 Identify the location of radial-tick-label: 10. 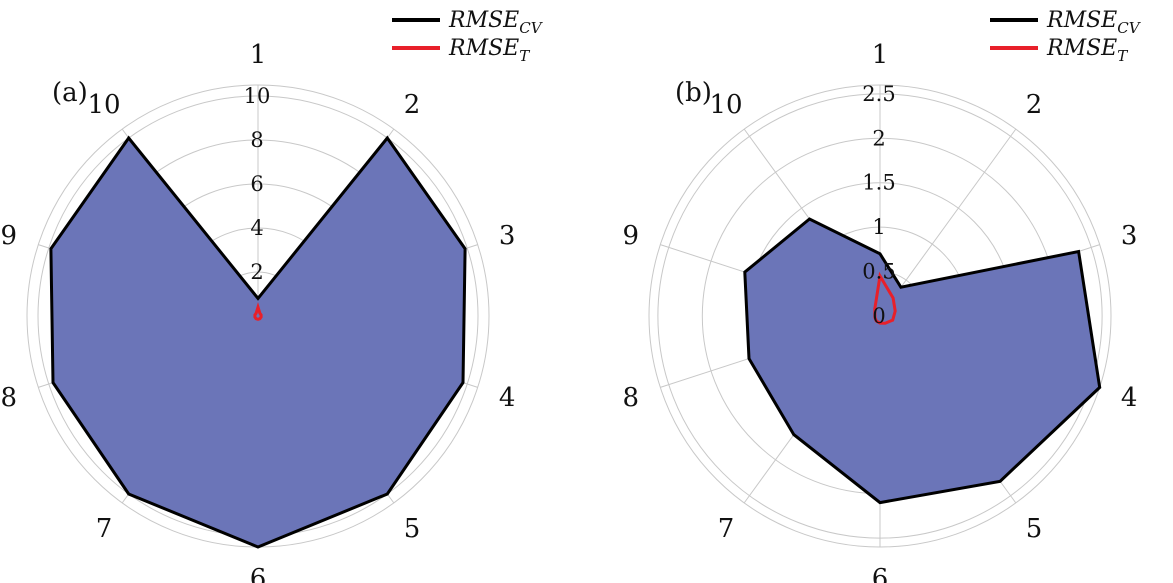
(257, 96).